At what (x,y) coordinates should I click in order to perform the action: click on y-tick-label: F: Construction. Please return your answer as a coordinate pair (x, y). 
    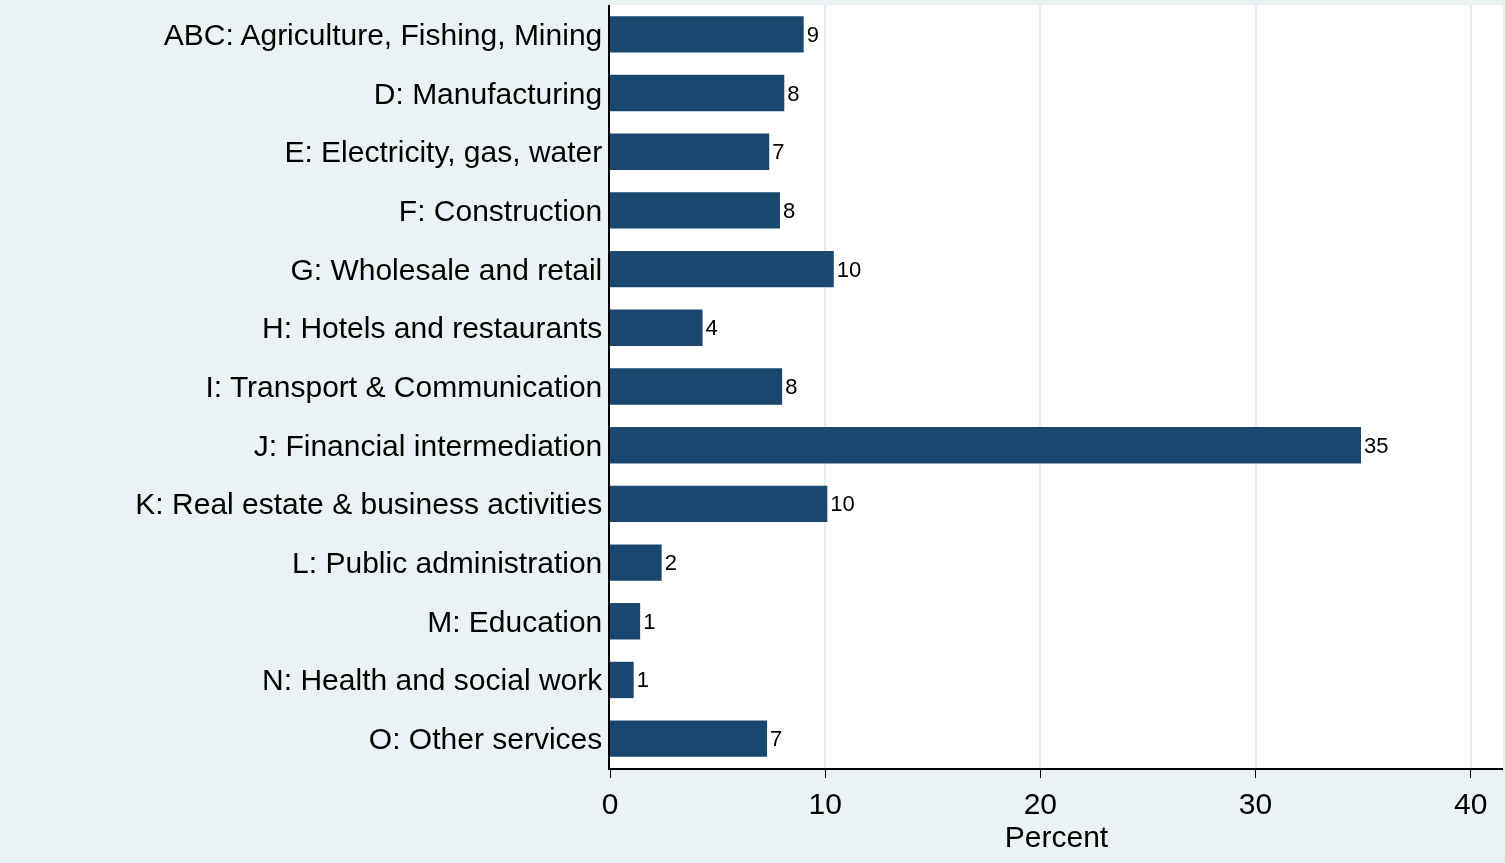
    Looking at the image, I should click on (500, 210).